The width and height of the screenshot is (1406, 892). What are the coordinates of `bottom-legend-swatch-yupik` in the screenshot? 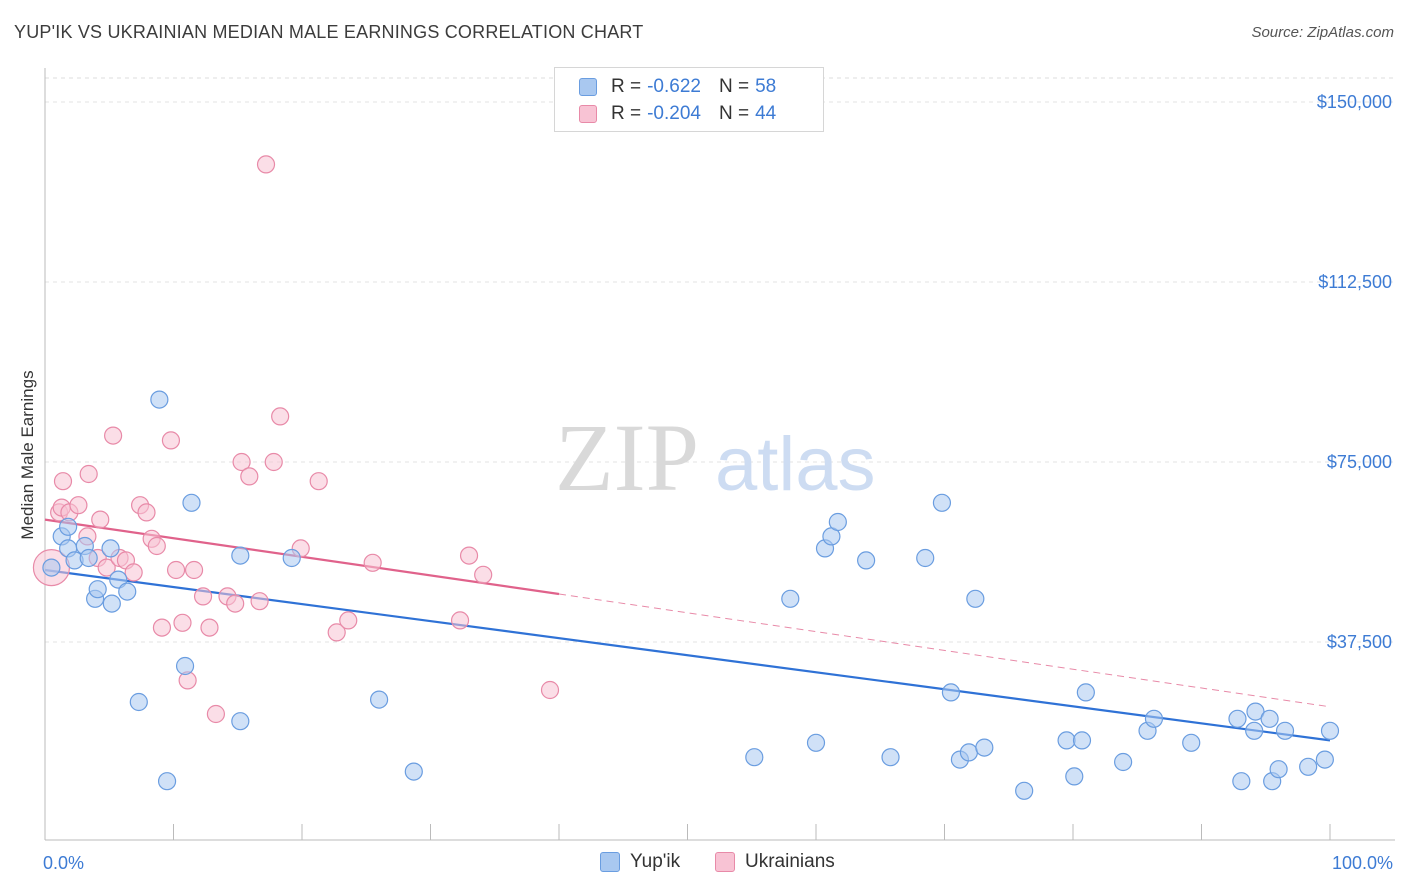 It's located at (610, 862).